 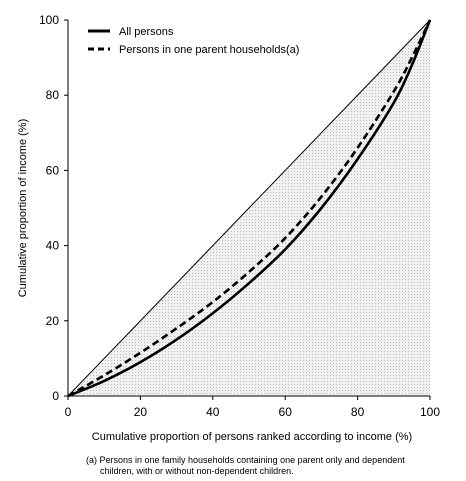 I want to click on y-tick-label-100: 100, so click(x=49, y=20).